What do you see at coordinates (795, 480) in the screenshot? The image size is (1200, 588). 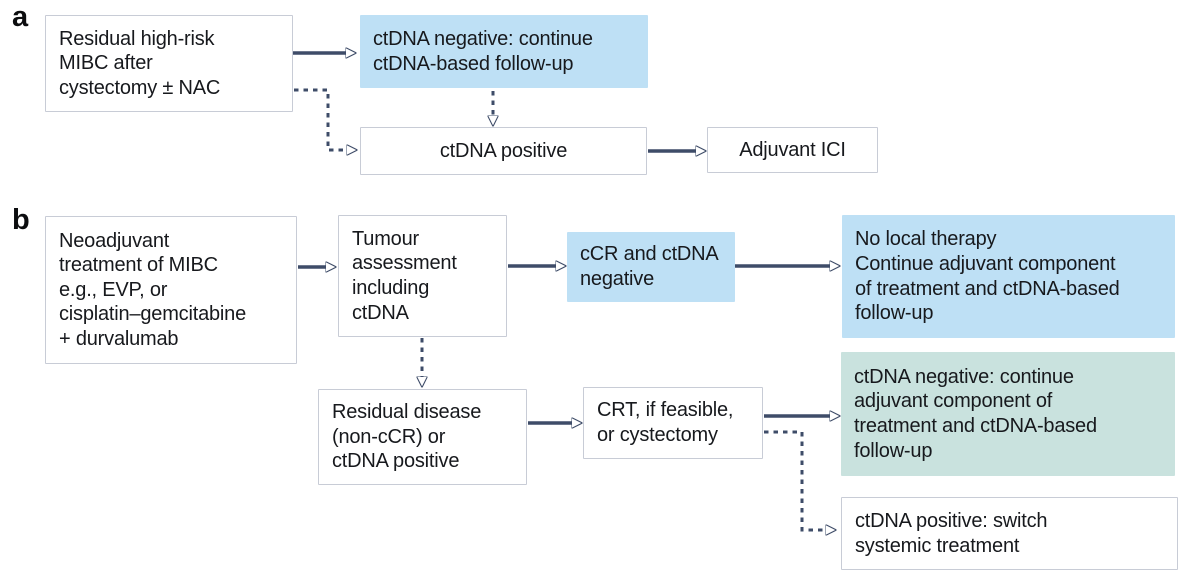 I see `dashed-arrow-crt-to-ctdna-positive-switch` at bounding box center [795, 480].